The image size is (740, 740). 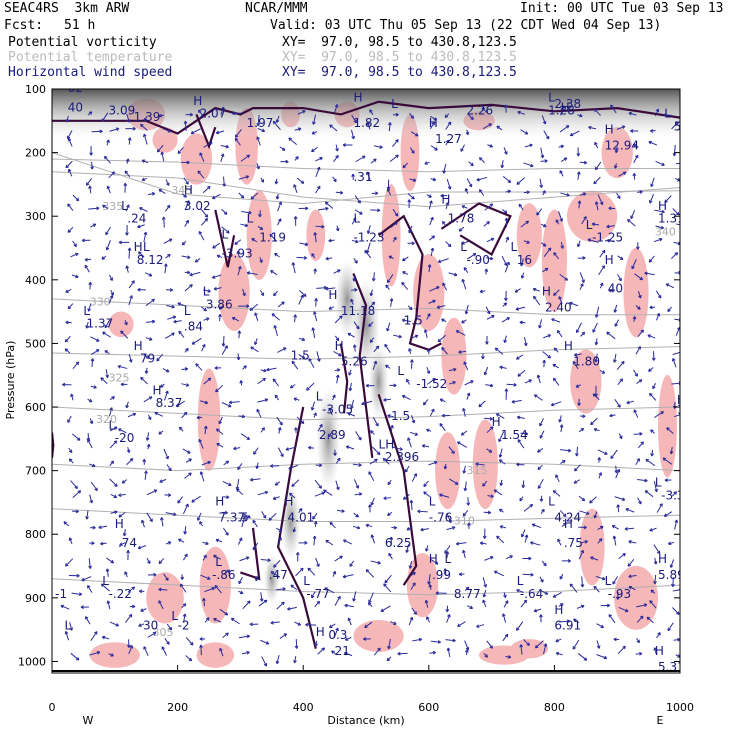 I want to click on pv-contour, so click(x=397, y=489).